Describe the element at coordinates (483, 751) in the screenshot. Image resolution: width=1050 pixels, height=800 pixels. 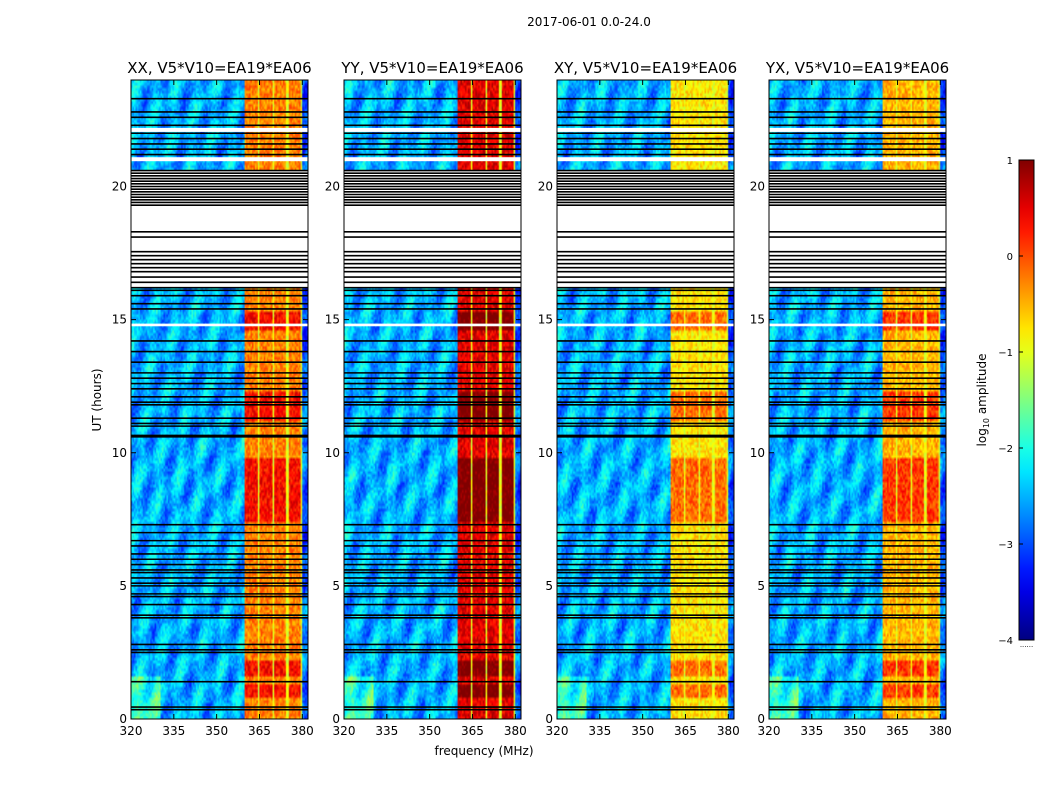
I see `x-axis-label: frequency (MHz)` at that location.